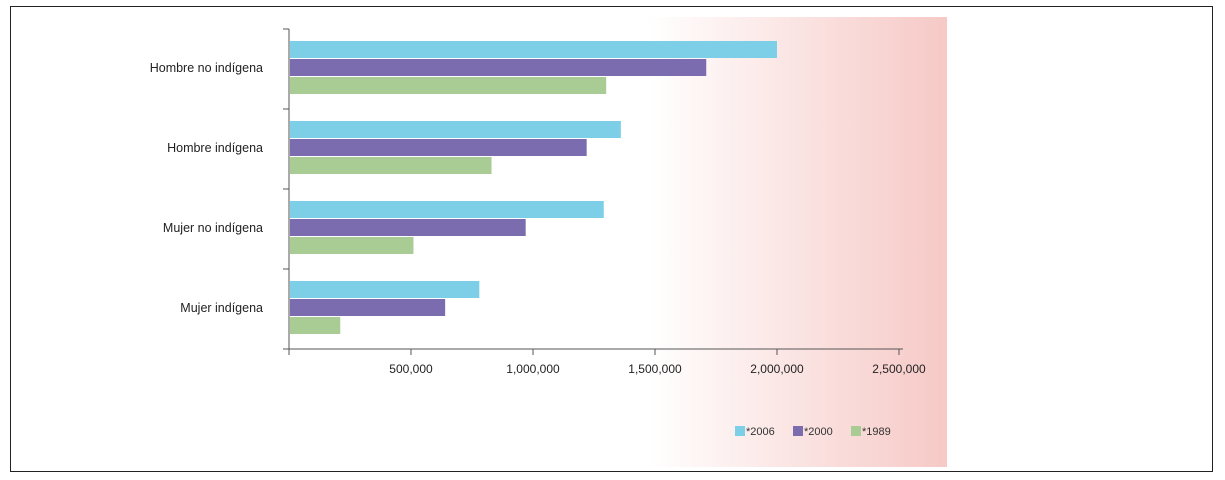 The image size is (1225, 480). What do you see at coordinates (760, 432) in the screenshot?
I see `legend-label: *2006` at bounding box center [760, 432].